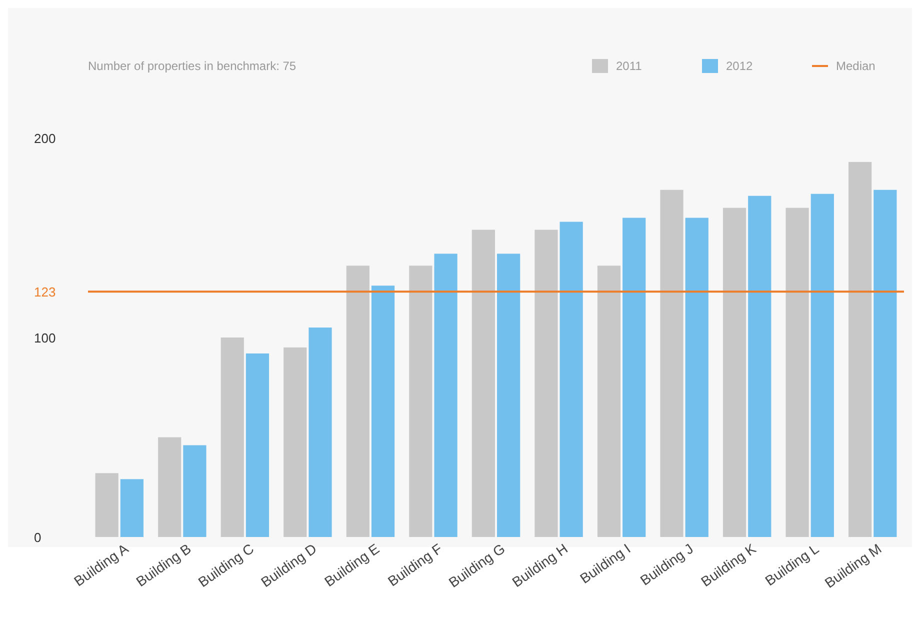  I want to click on legend-label: 2012, so click(740, 66).